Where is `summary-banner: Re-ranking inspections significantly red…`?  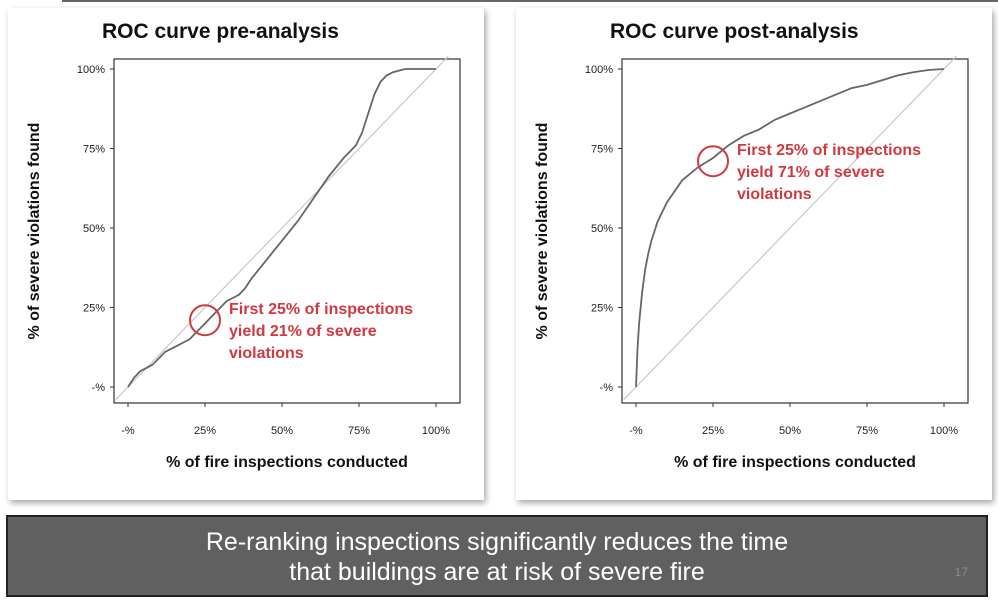
summary-banner: Re-ranking inspections significantly red… is located at coordinates (497, 556).